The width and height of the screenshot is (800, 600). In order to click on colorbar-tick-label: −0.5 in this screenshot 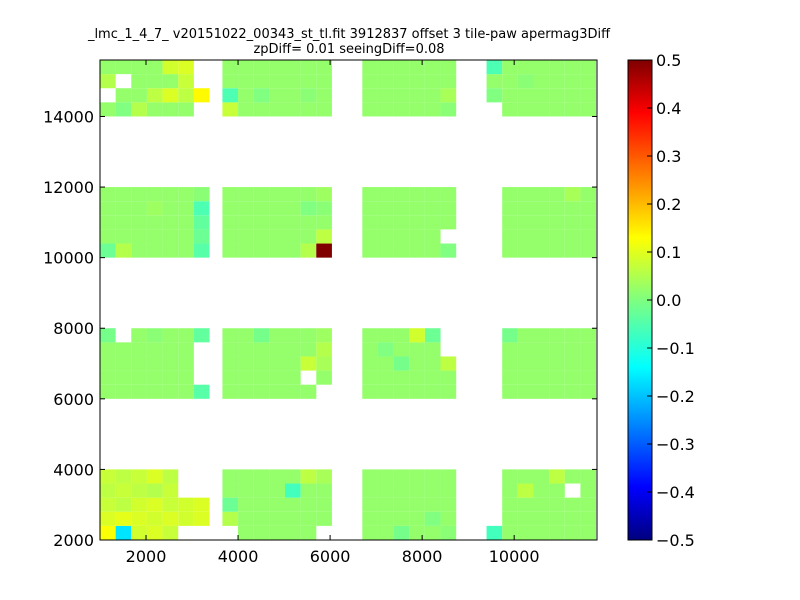, I will do `click(675, 540)`.